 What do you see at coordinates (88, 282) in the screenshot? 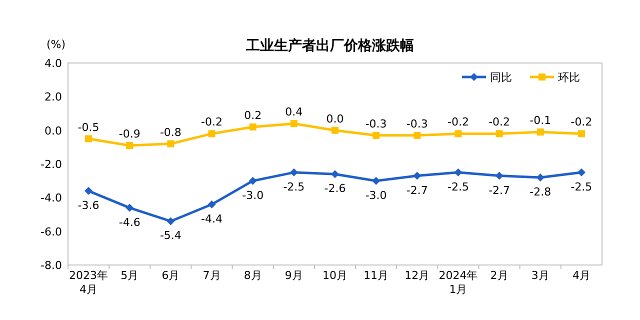
I see `x-tick-label: 2023年 4月` at bounding box center [88, 282].